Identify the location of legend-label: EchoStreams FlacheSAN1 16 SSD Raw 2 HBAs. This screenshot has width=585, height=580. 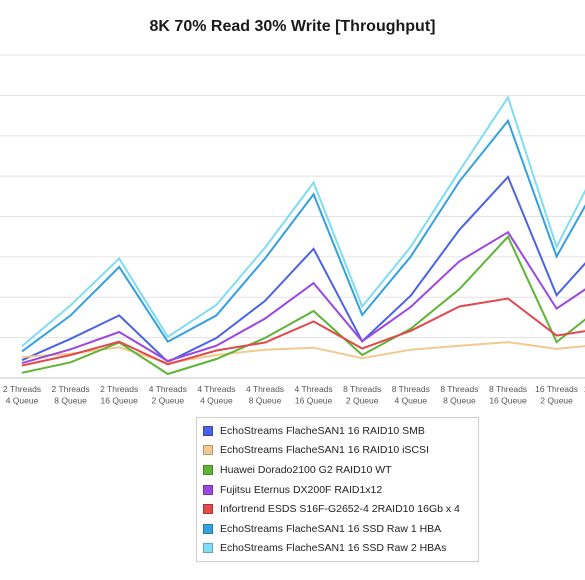
(333, 548).